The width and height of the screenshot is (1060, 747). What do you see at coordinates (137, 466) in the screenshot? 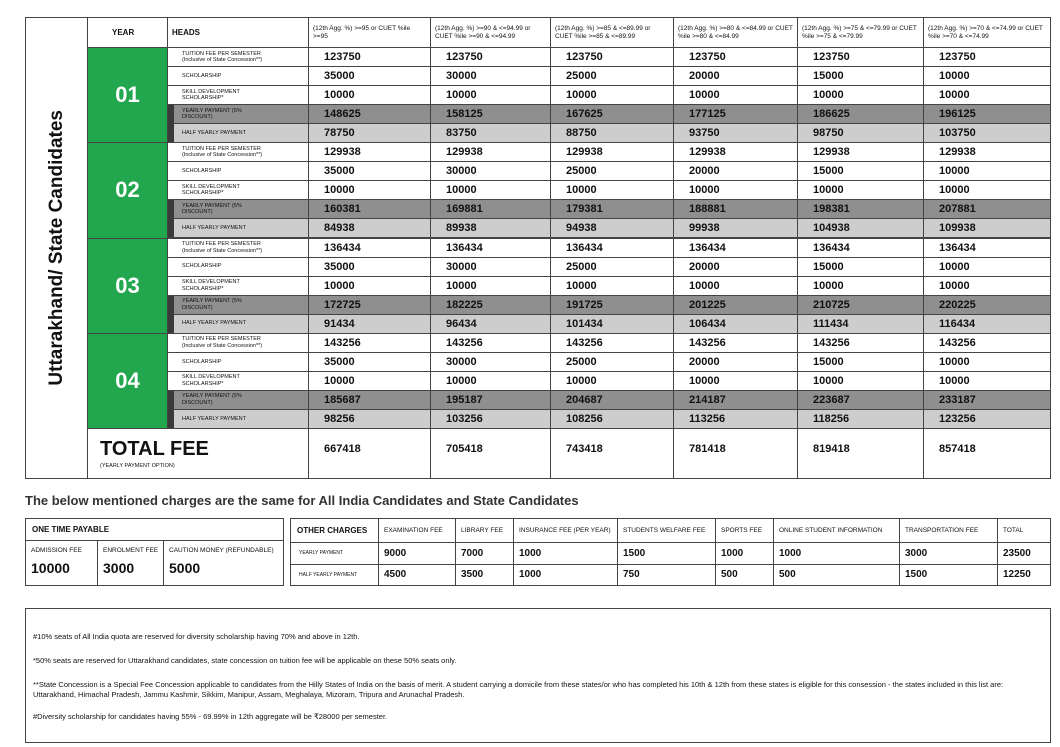
I see `total-sublabel: (YEARLY PAYMENT OPTION)` at bounding box center [137, 466].